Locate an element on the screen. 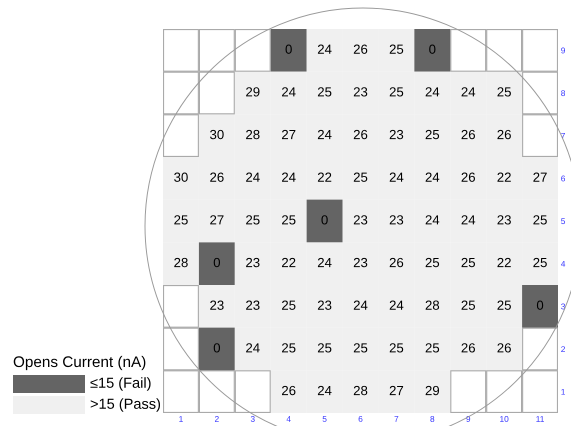 This screenshot has width=571, height=426. legend-title: Opens Current (nA) is located at coordinates (80, 363).